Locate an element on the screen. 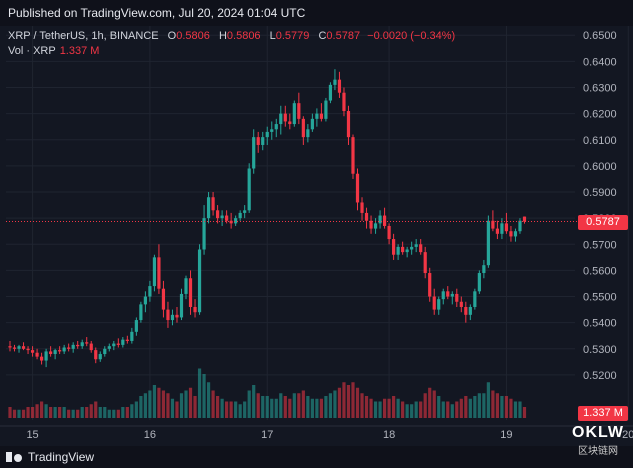 The height and width of the screenshot is (468, 633). tradingview-brand: TradingView is located at coordinates (50, 457).